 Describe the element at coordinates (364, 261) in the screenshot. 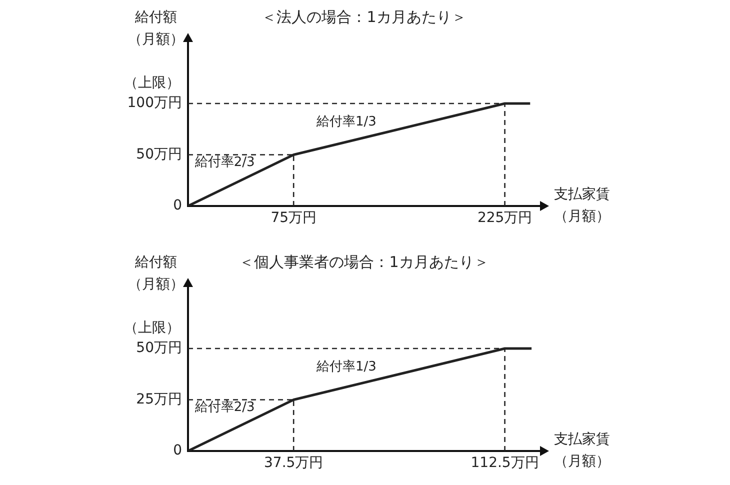

I see `chart-title: ＜個人事業者の場合：1カ月あたり＞` at that location.